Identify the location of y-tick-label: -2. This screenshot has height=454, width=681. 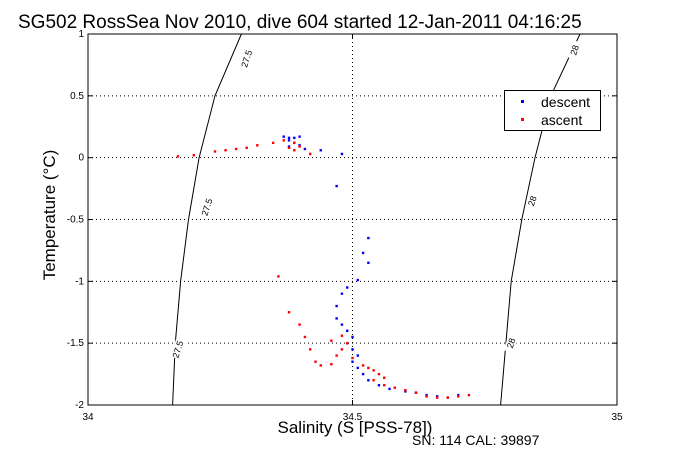
(79, 405).